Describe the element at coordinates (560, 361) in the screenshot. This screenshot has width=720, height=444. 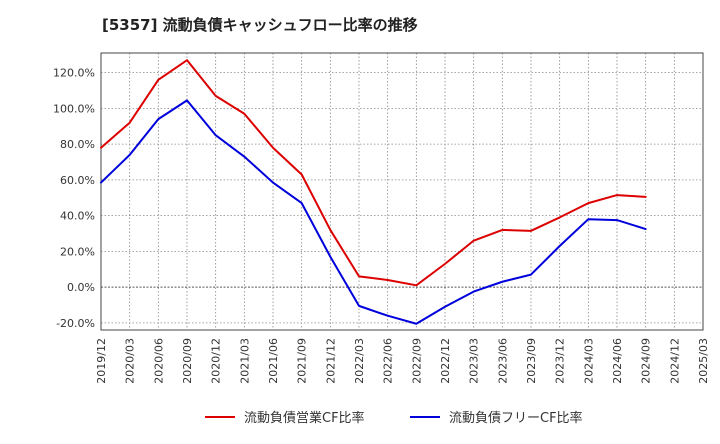
I see `x-tick-label: 2023/12` at that location.